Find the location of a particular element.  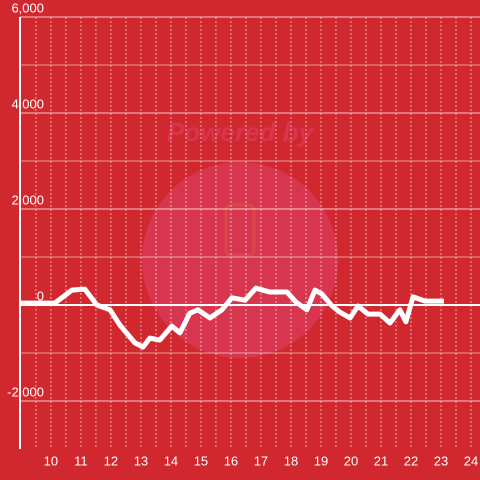

y-tick-label: 4,000 is located at coordinates (27, 103).